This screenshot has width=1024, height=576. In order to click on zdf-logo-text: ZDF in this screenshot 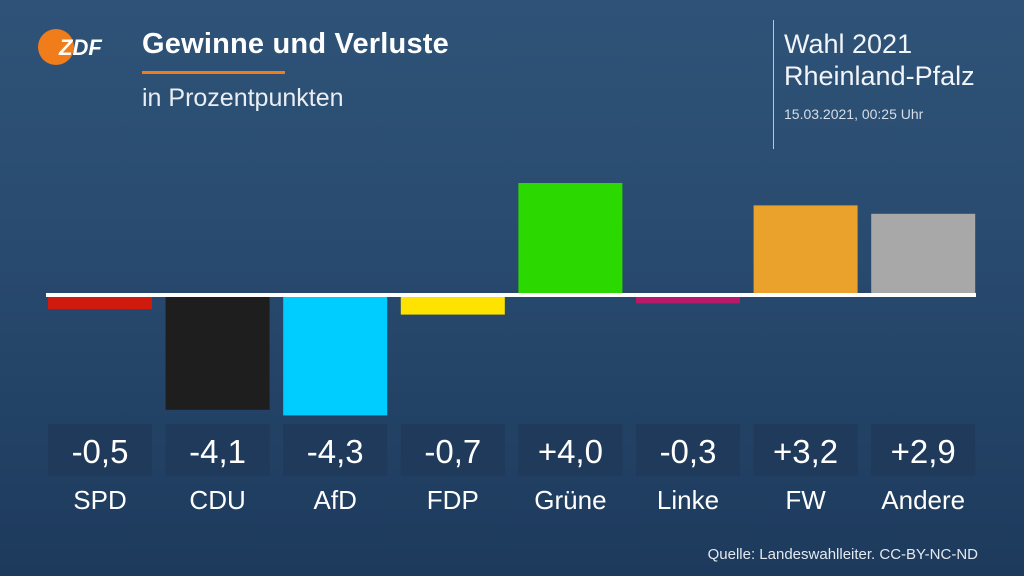, I will do `click(80, 47)`.